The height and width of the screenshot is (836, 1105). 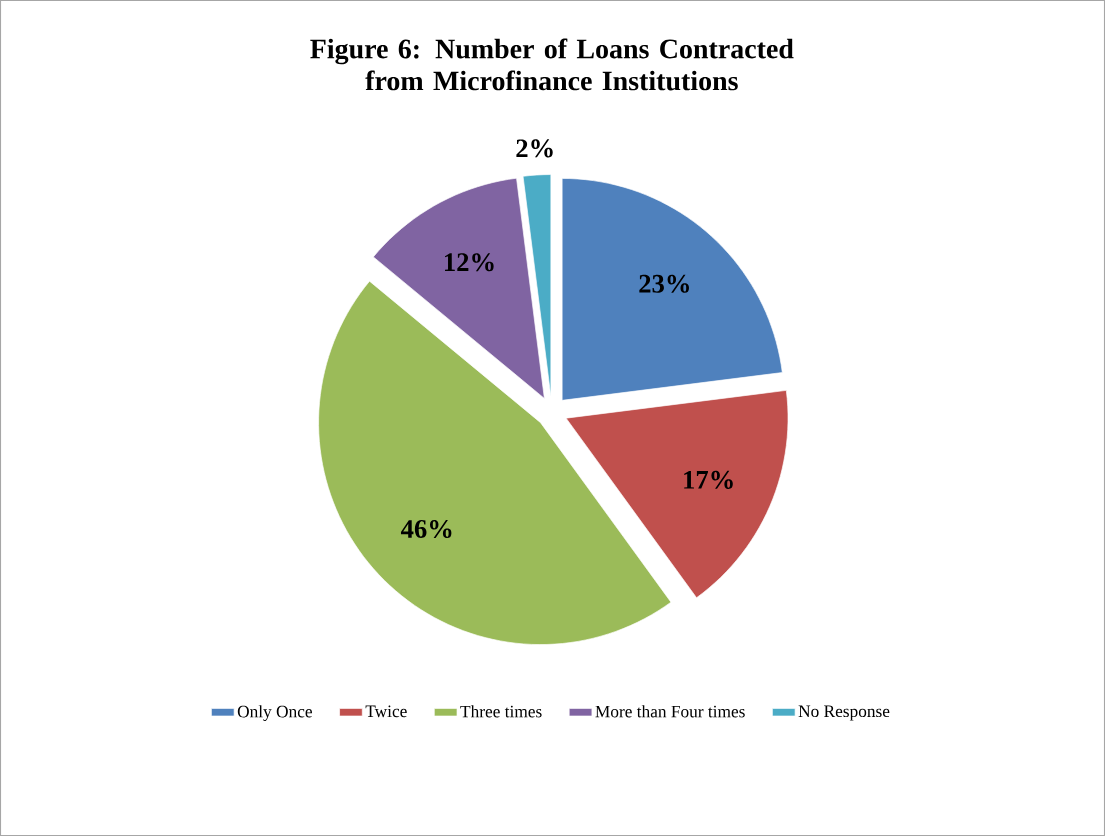 What do you see at coordinates (708, 479) in the screenshot?
I see `data-label: 17%` at bounding box center [708, 479].